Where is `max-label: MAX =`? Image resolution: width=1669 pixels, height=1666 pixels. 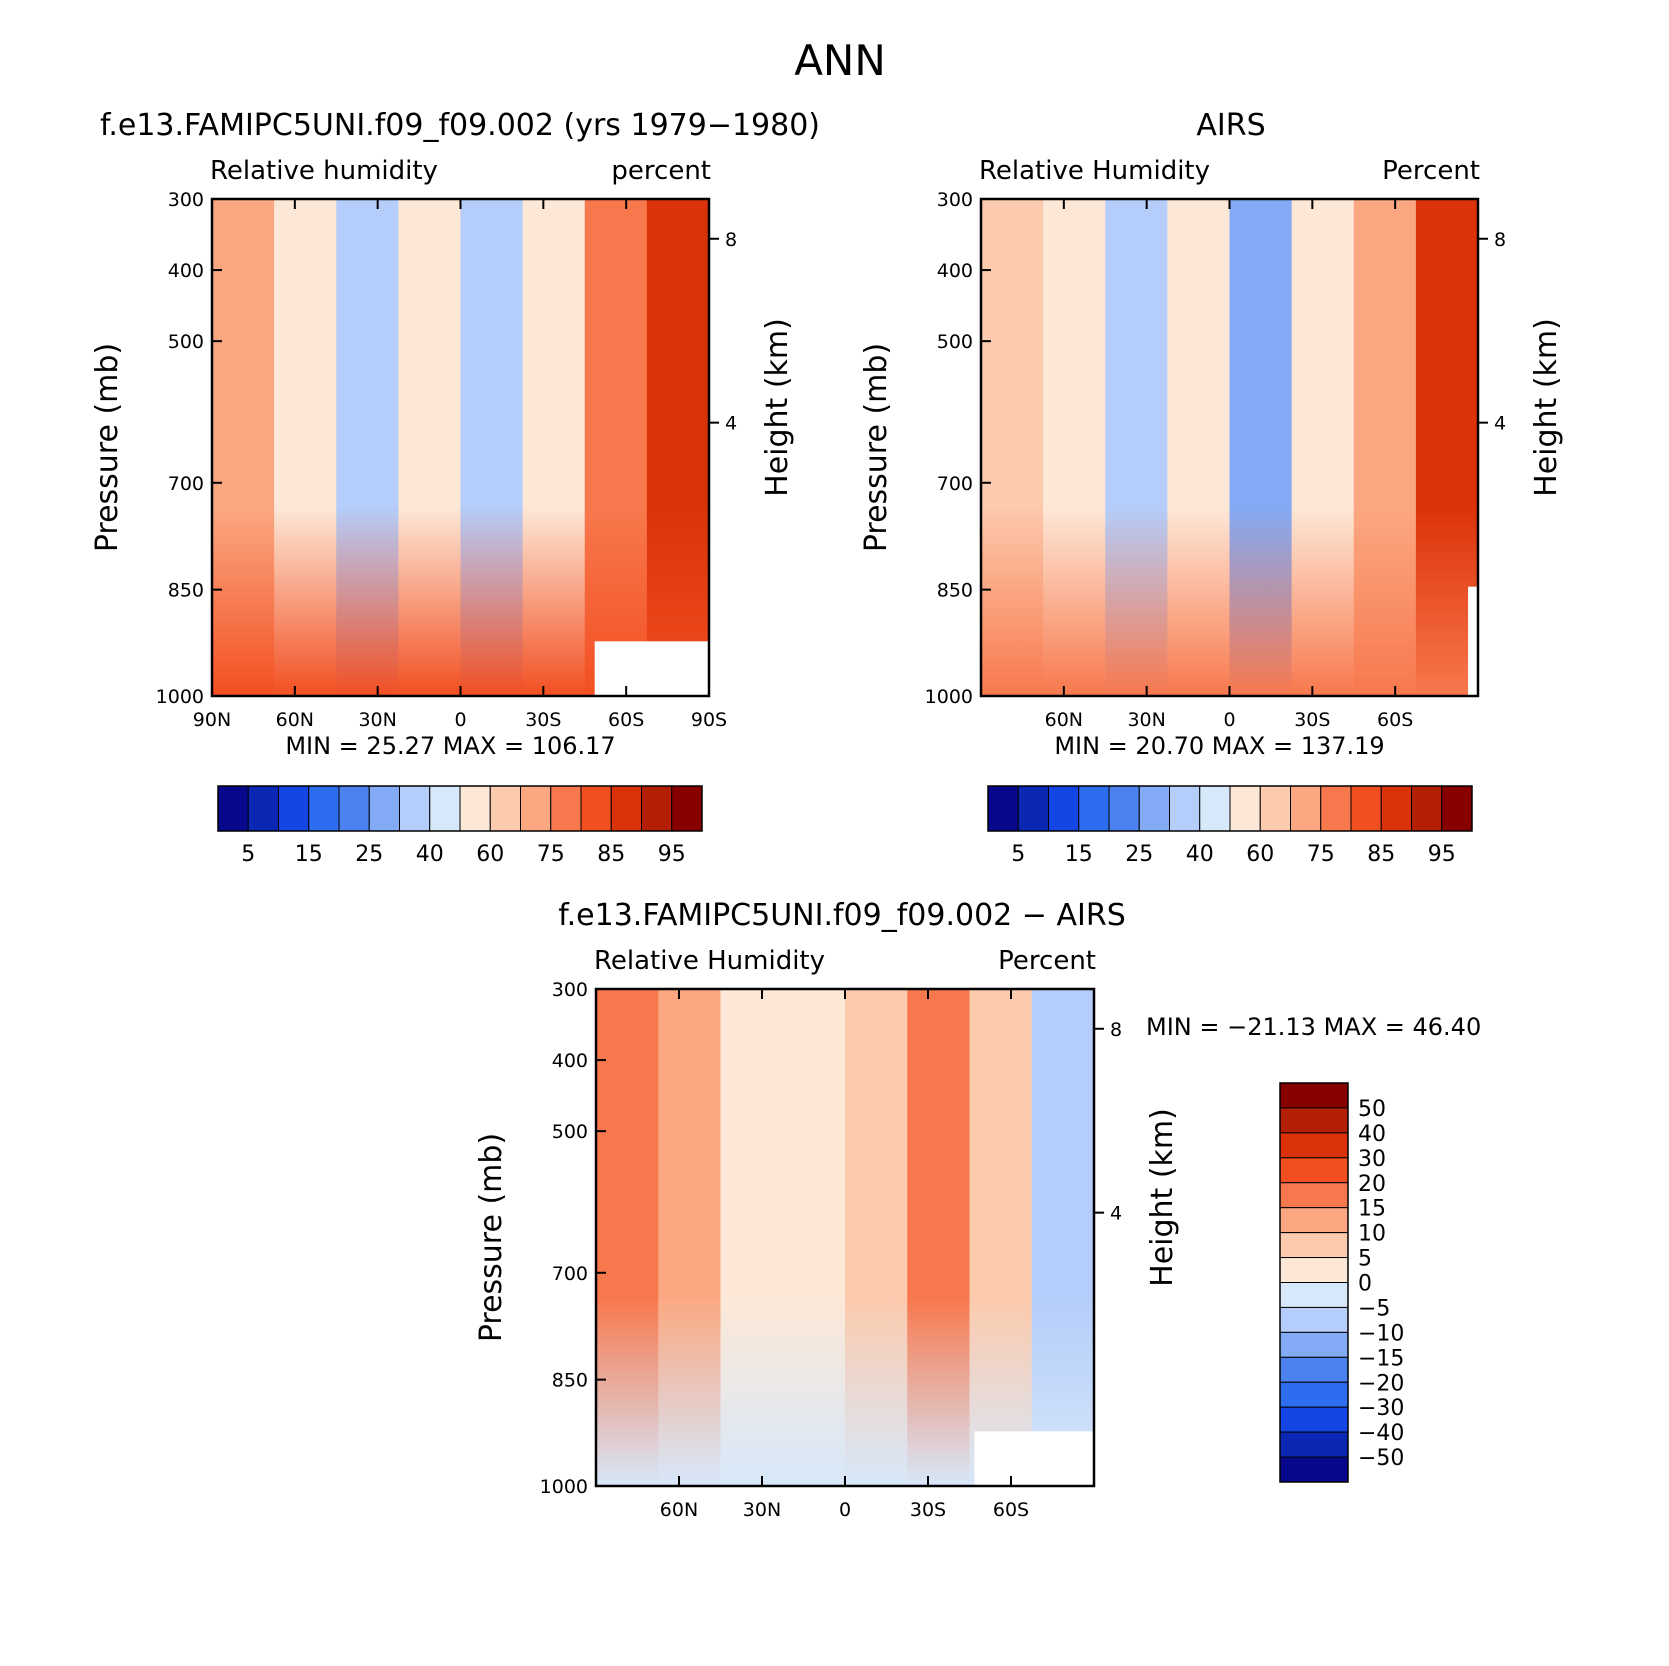
max-label: MAX = is located at coordinates (1368, 1027).